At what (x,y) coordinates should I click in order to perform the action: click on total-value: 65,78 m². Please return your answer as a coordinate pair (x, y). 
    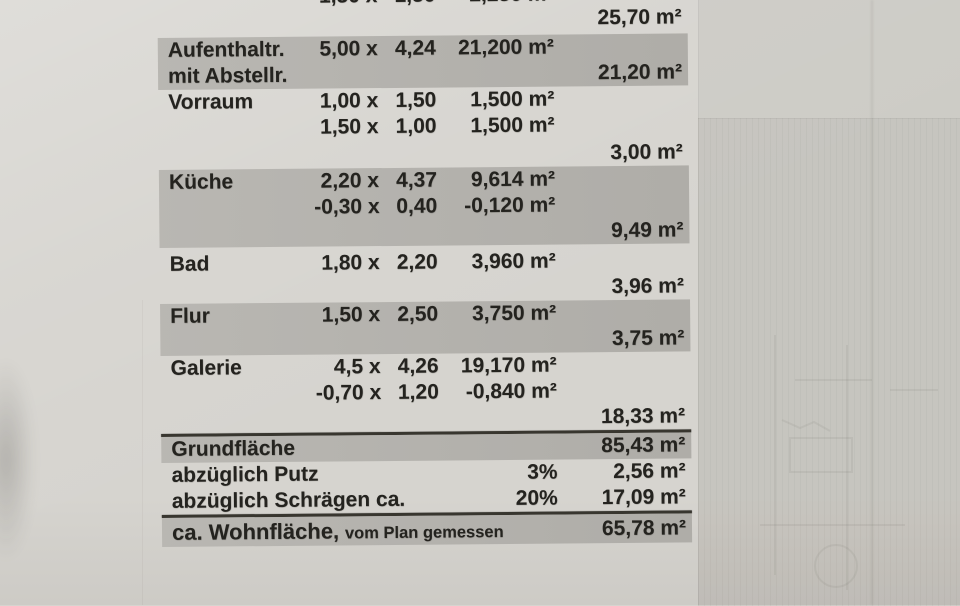
    Looking at the image, I should click on (644, 528).